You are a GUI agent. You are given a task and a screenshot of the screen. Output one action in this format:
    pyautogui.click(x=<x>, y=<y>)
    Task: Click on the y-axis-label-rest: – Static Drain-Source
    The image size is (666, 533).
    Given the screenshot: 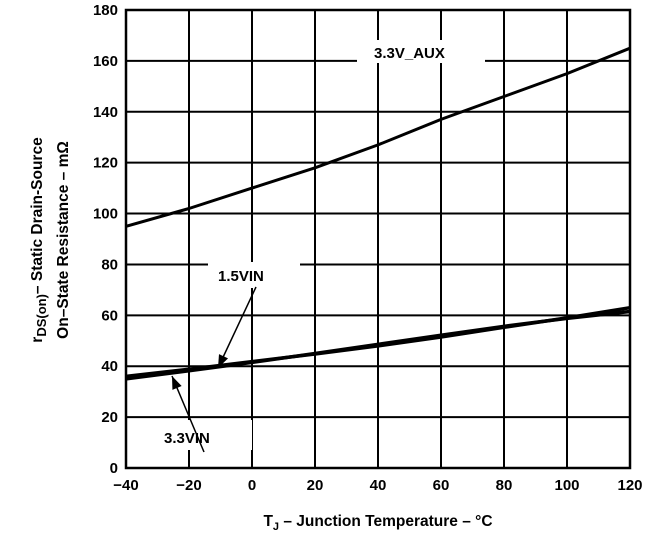 What is the action you would take?
    pyautogui.click(x=37, y=215)
    